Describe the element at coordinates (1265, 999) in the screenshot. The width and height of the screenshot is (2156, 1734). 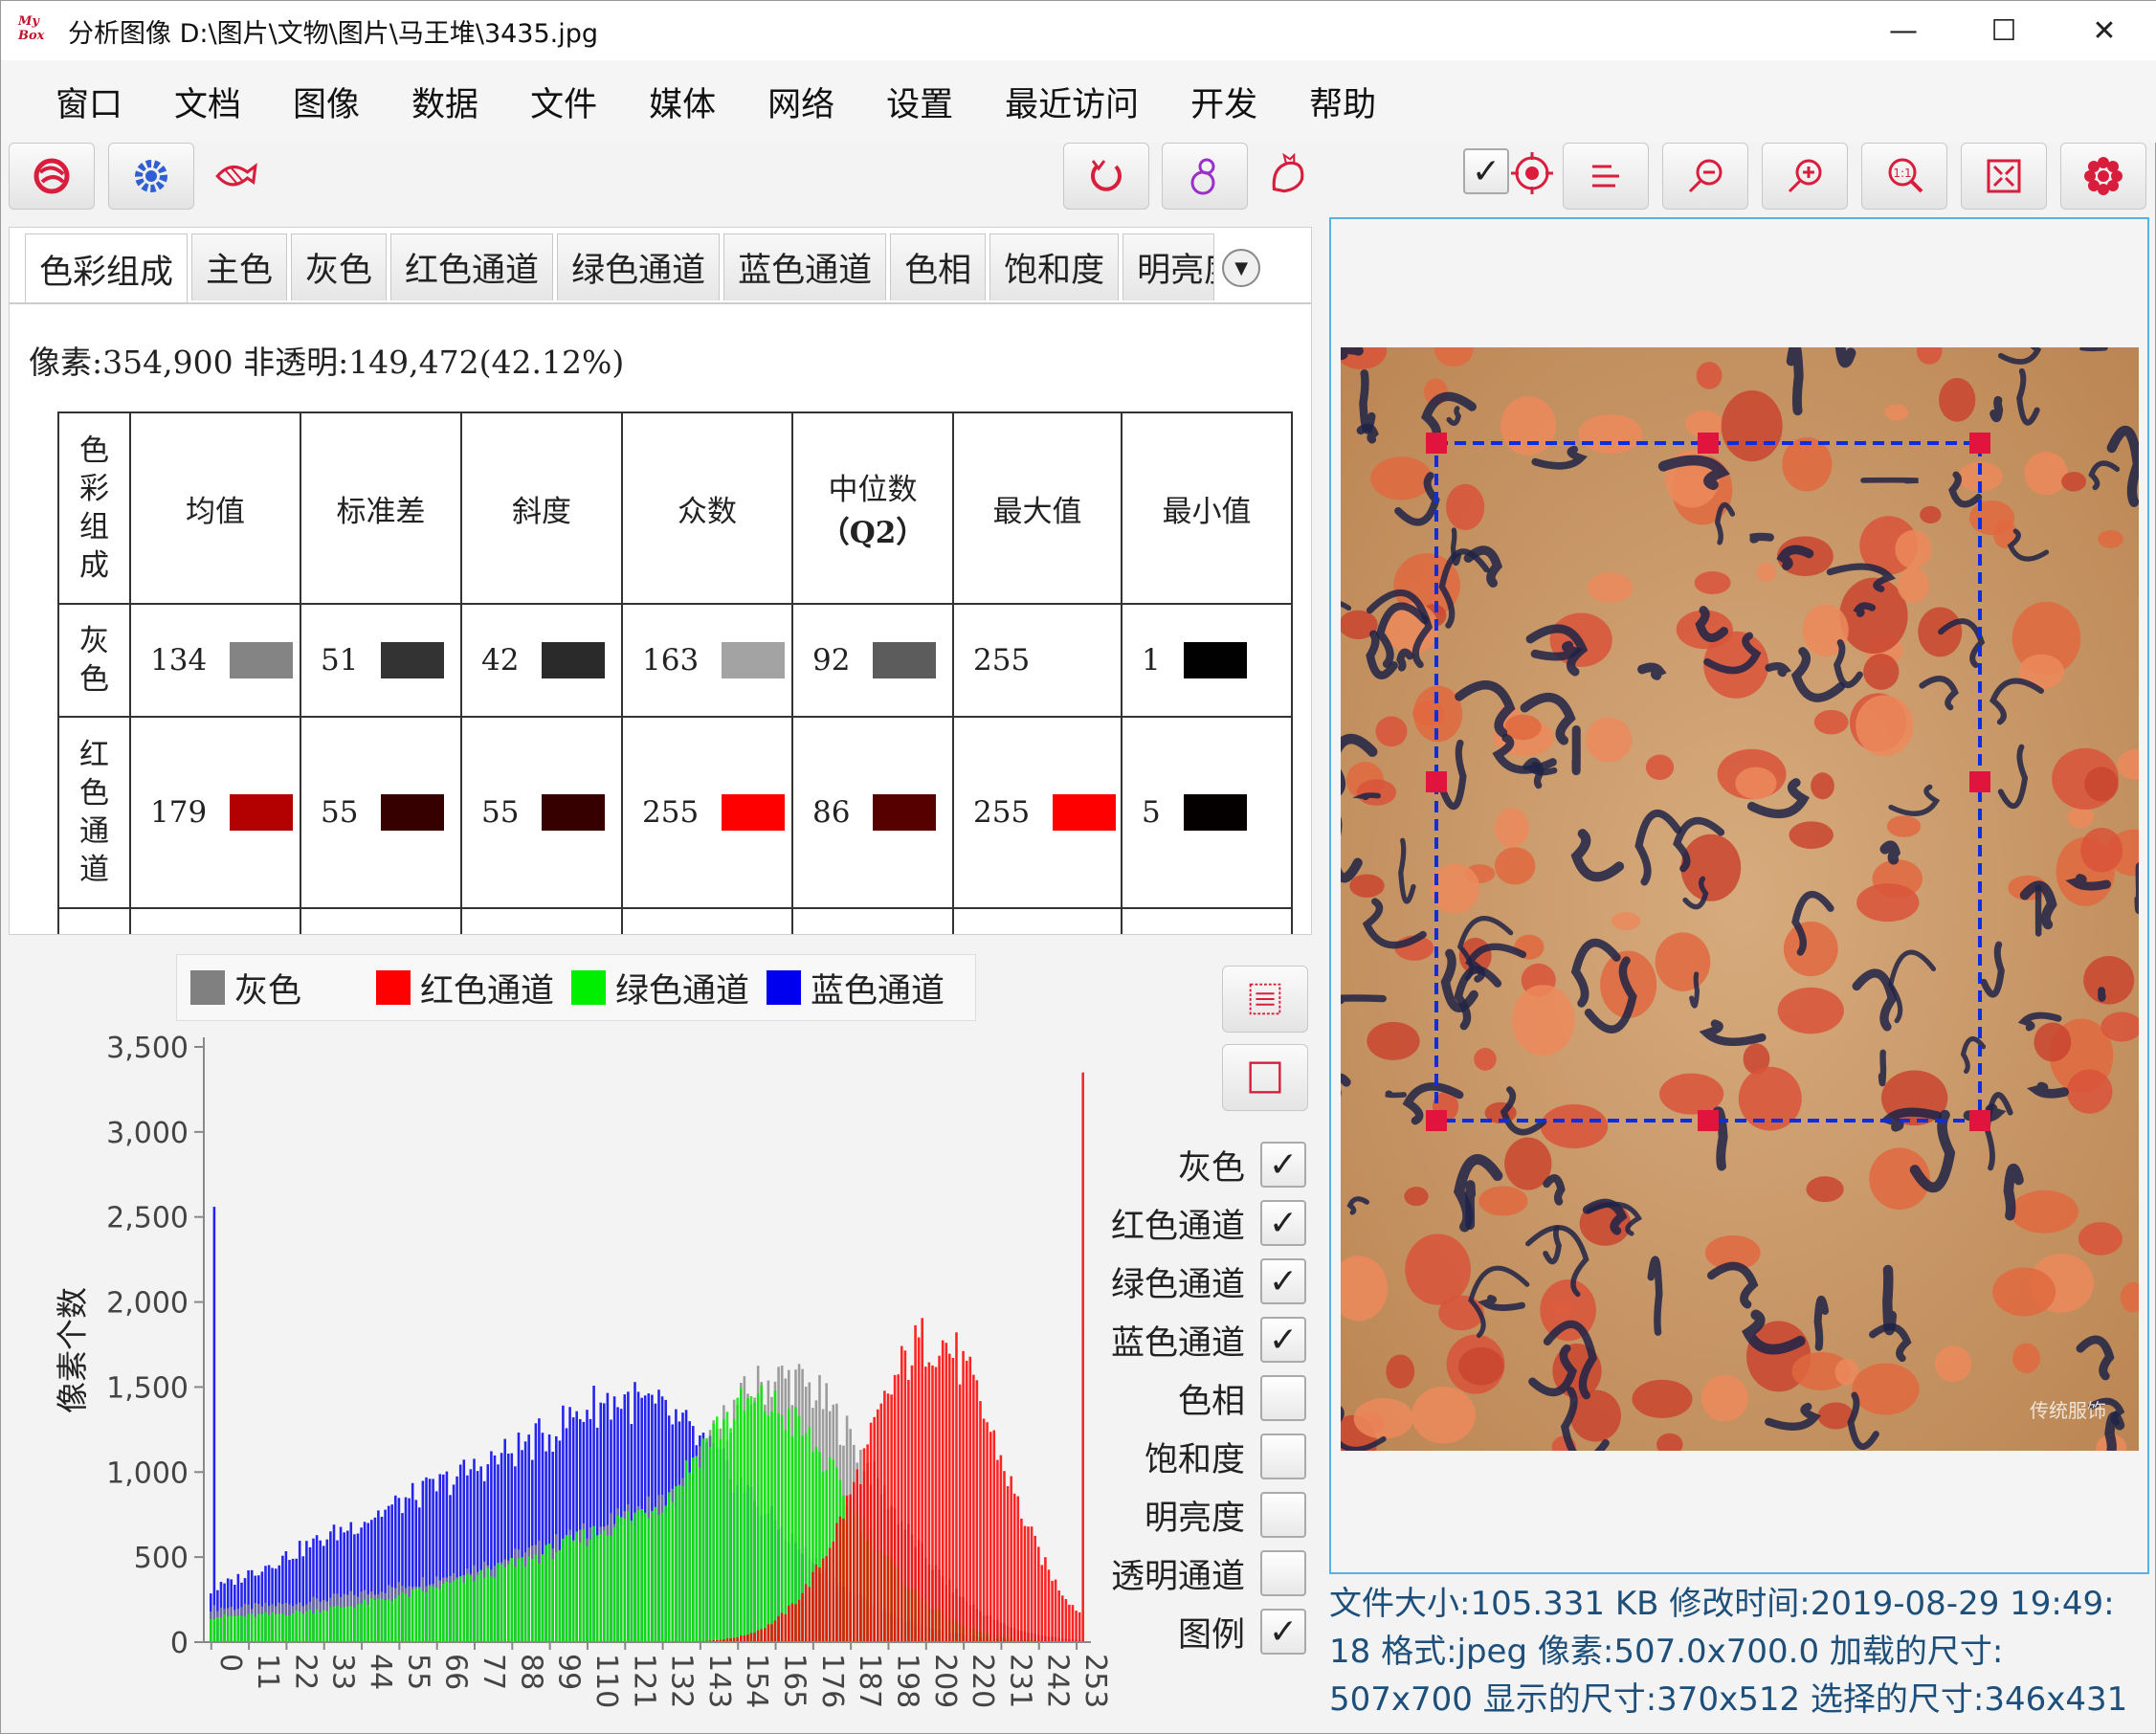
I see `data-list-button` at that location.